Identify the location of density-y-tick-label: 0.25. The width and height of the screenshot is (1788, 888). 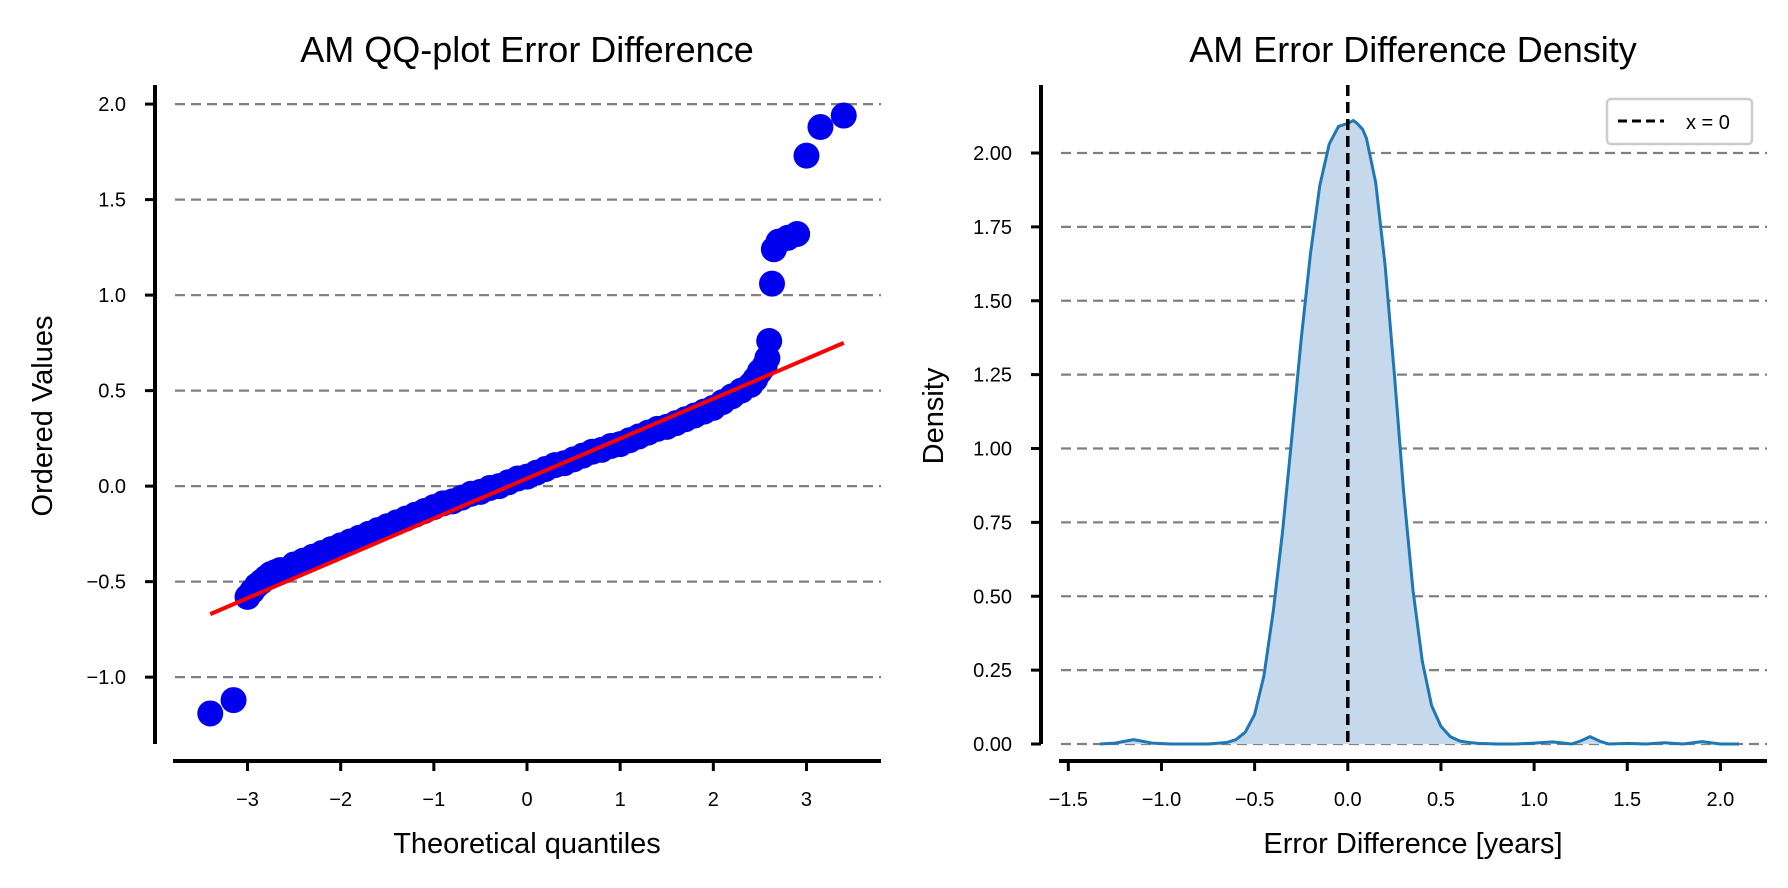
(992, 671).